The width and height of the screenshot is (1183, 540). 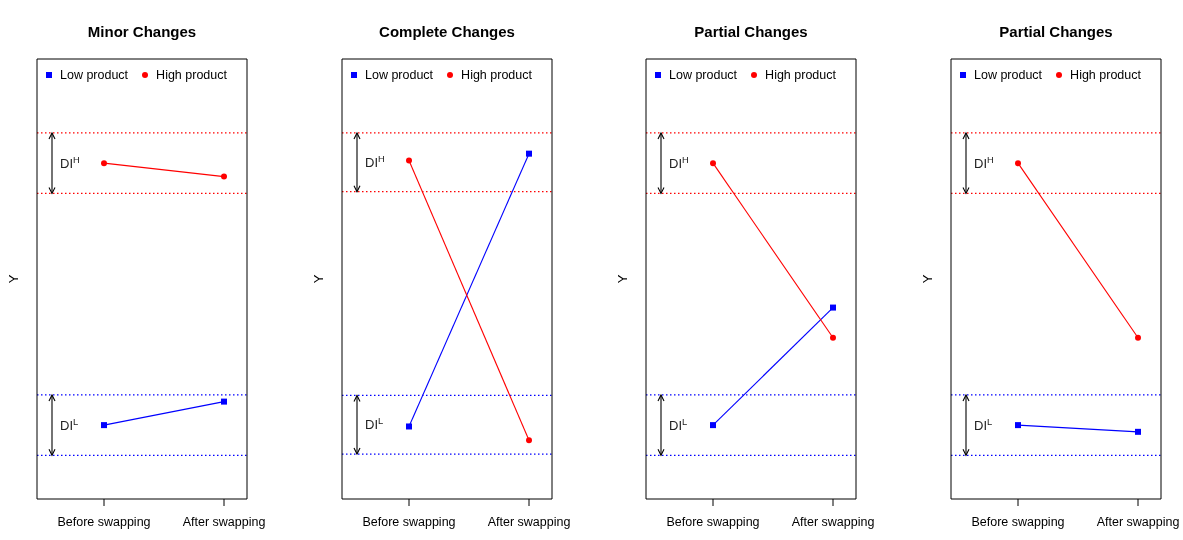 I want to click on chart-title: Minor Changes, so click(x=142, y=31).